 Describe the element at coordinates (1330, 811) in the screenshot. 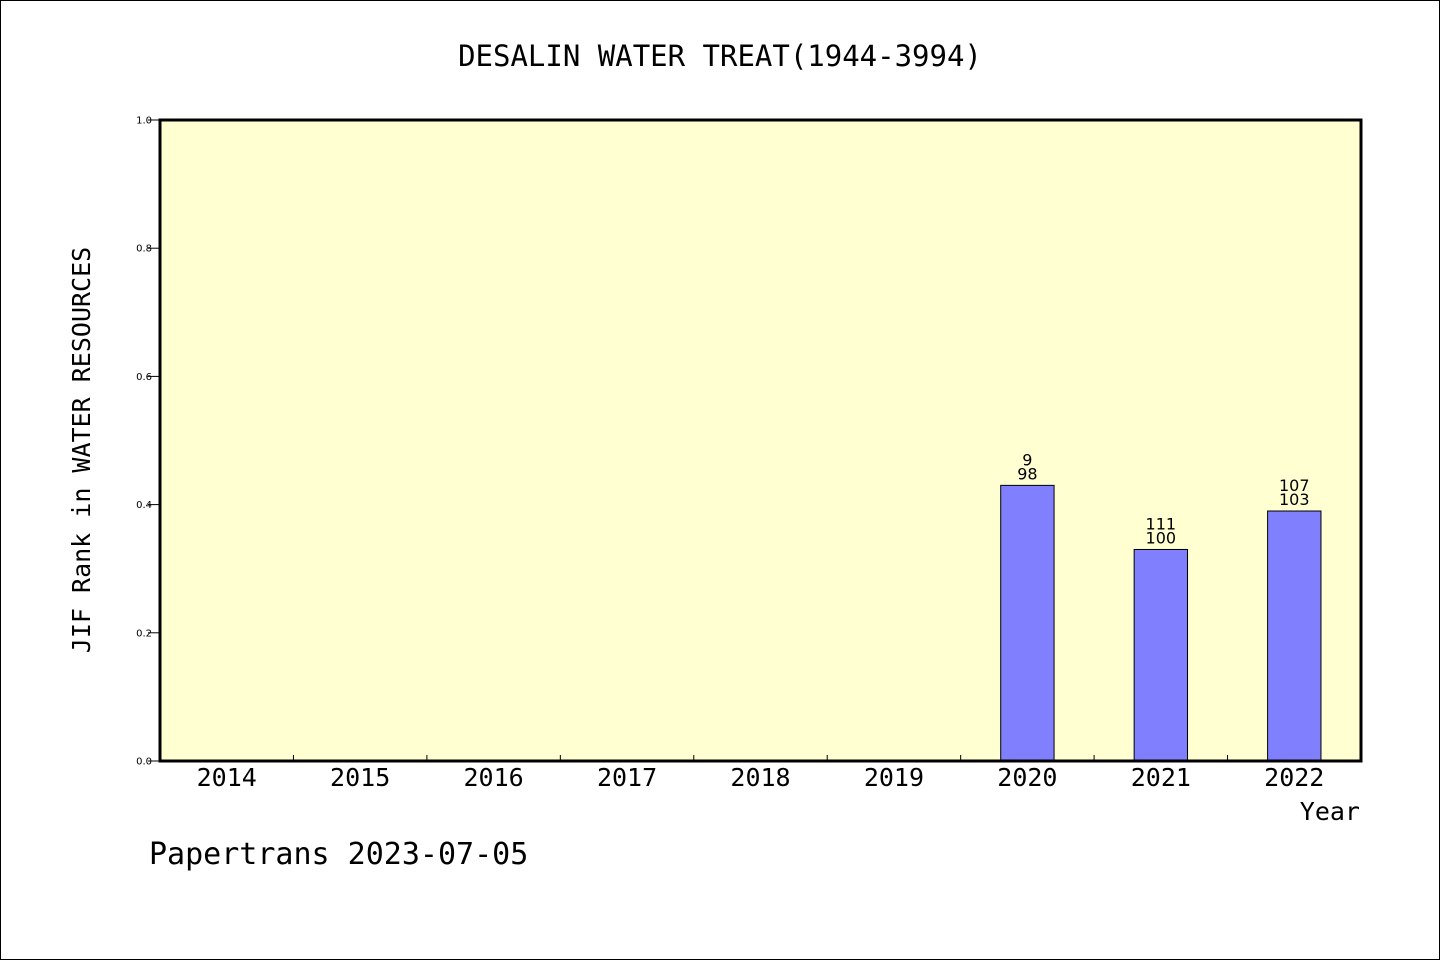

I see `x-axis-label: Year` at that location.